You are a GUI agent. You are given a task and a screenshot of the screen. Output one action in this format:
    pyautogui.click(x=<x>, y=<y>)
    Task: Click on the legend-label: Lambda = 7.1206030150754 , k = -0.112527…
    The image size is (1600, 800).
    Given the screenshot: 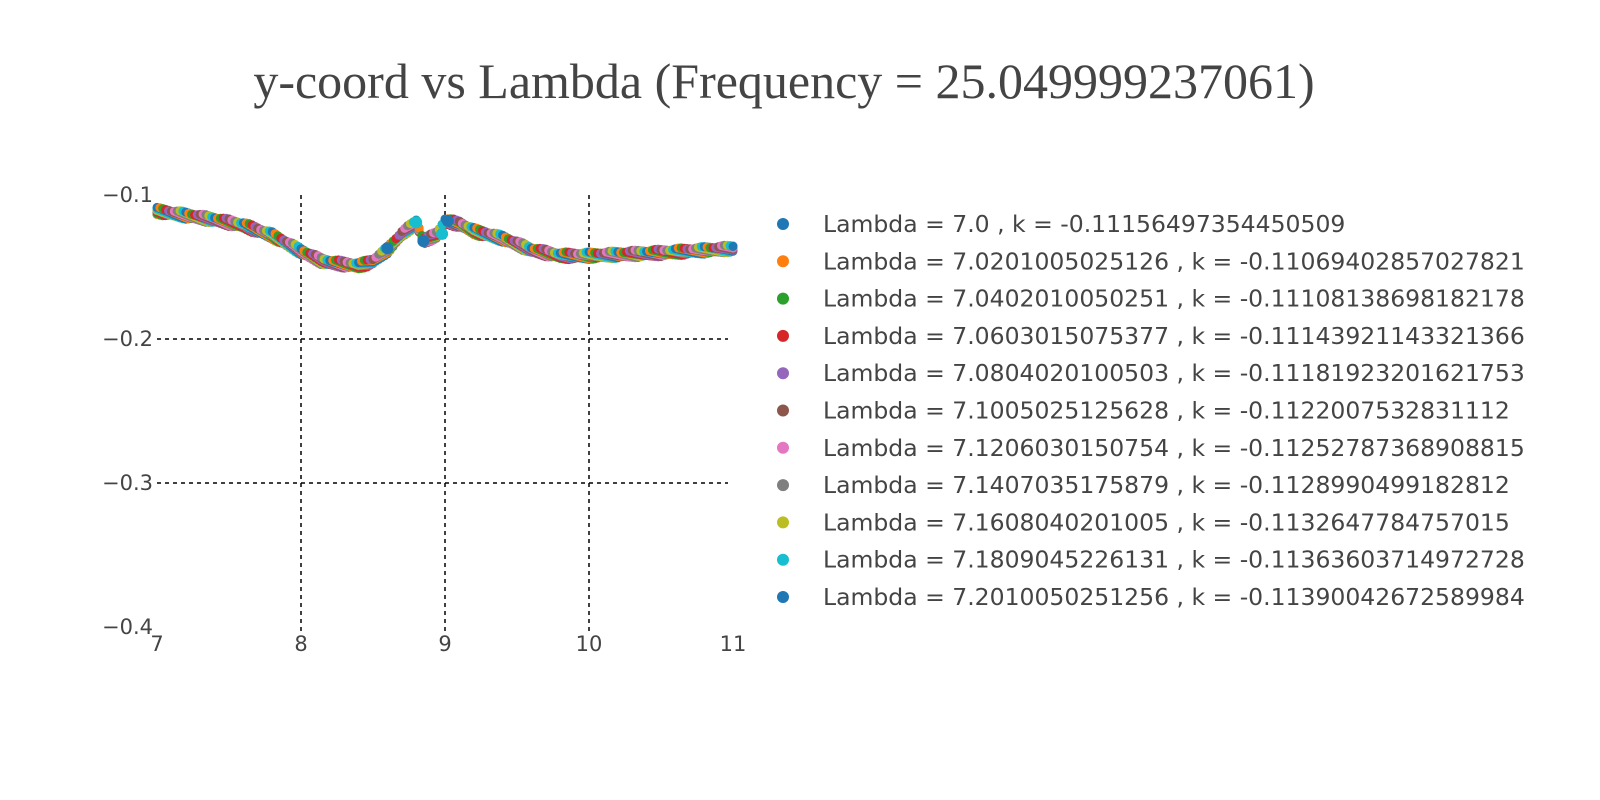 What is the action you would take?
    pyautogui.click(x=1174, y=448)
    